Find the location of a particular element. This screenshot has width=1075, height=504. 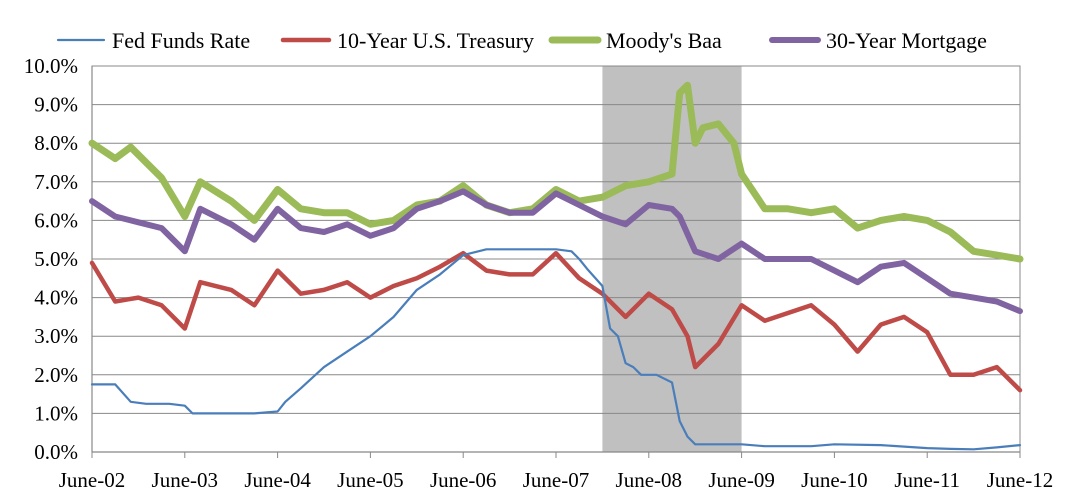

y-tick-label: 2.0% is located at coordinates (56, 375).